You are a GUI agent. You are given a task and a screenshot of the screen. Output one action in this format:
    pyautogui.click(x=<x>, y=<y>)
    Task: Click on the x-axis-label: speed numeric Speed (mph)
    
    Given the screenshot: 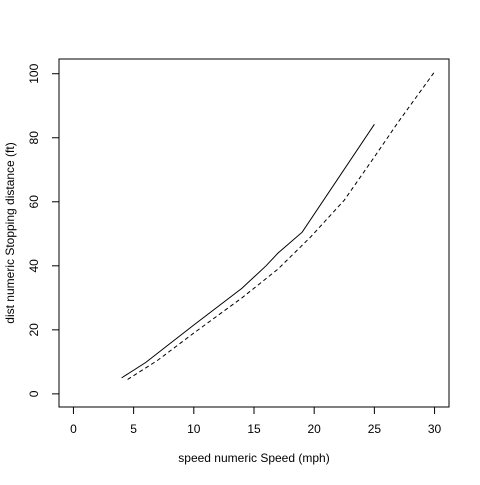 What is the action you would take?
    pyautogui.click(x=253, y=458)
    